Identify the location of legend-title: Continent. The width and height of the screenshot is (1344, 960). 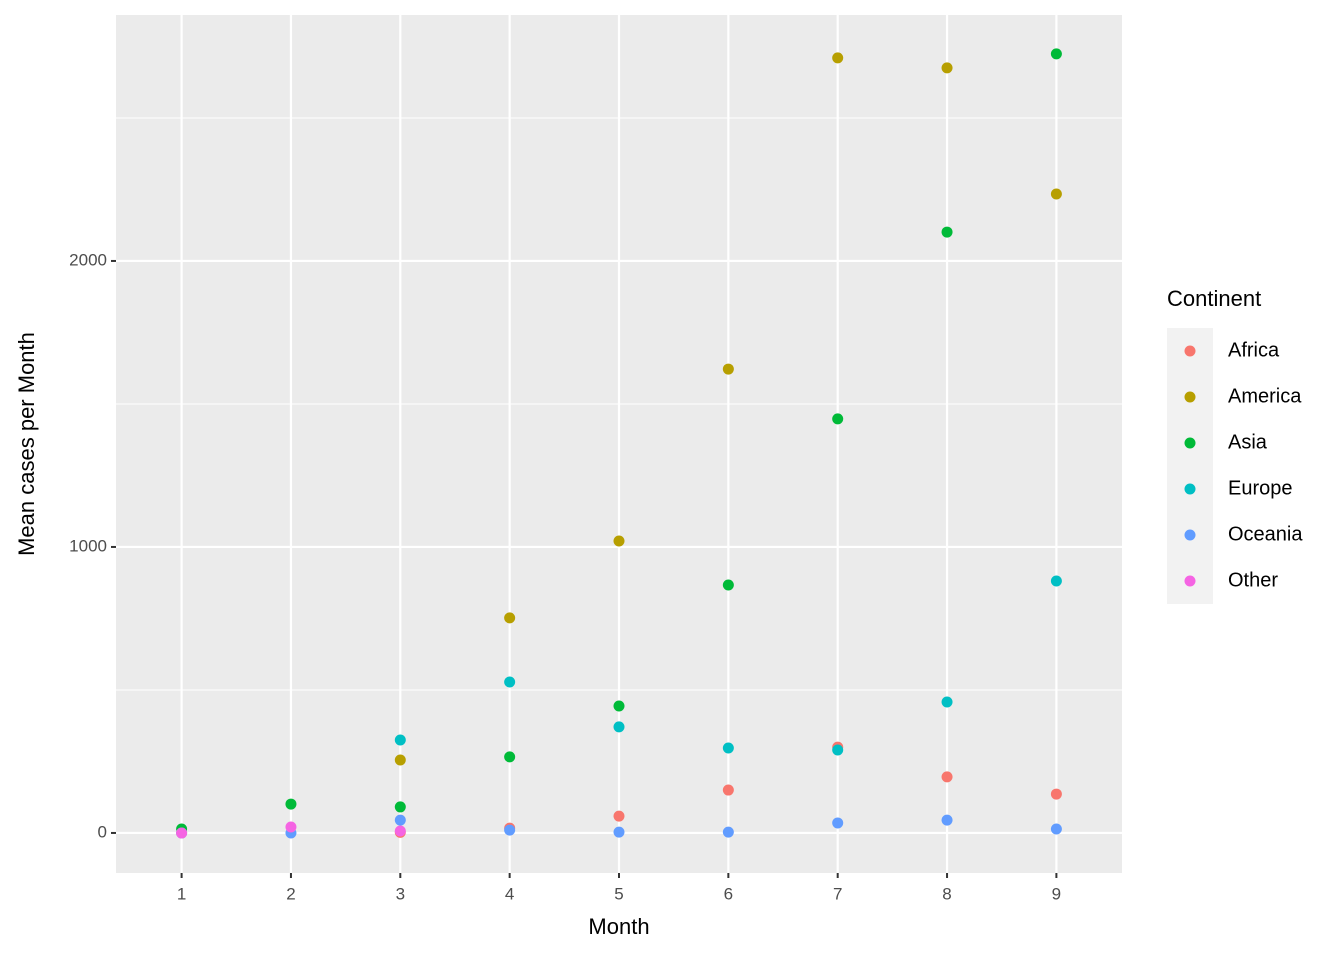
(1214, 298).